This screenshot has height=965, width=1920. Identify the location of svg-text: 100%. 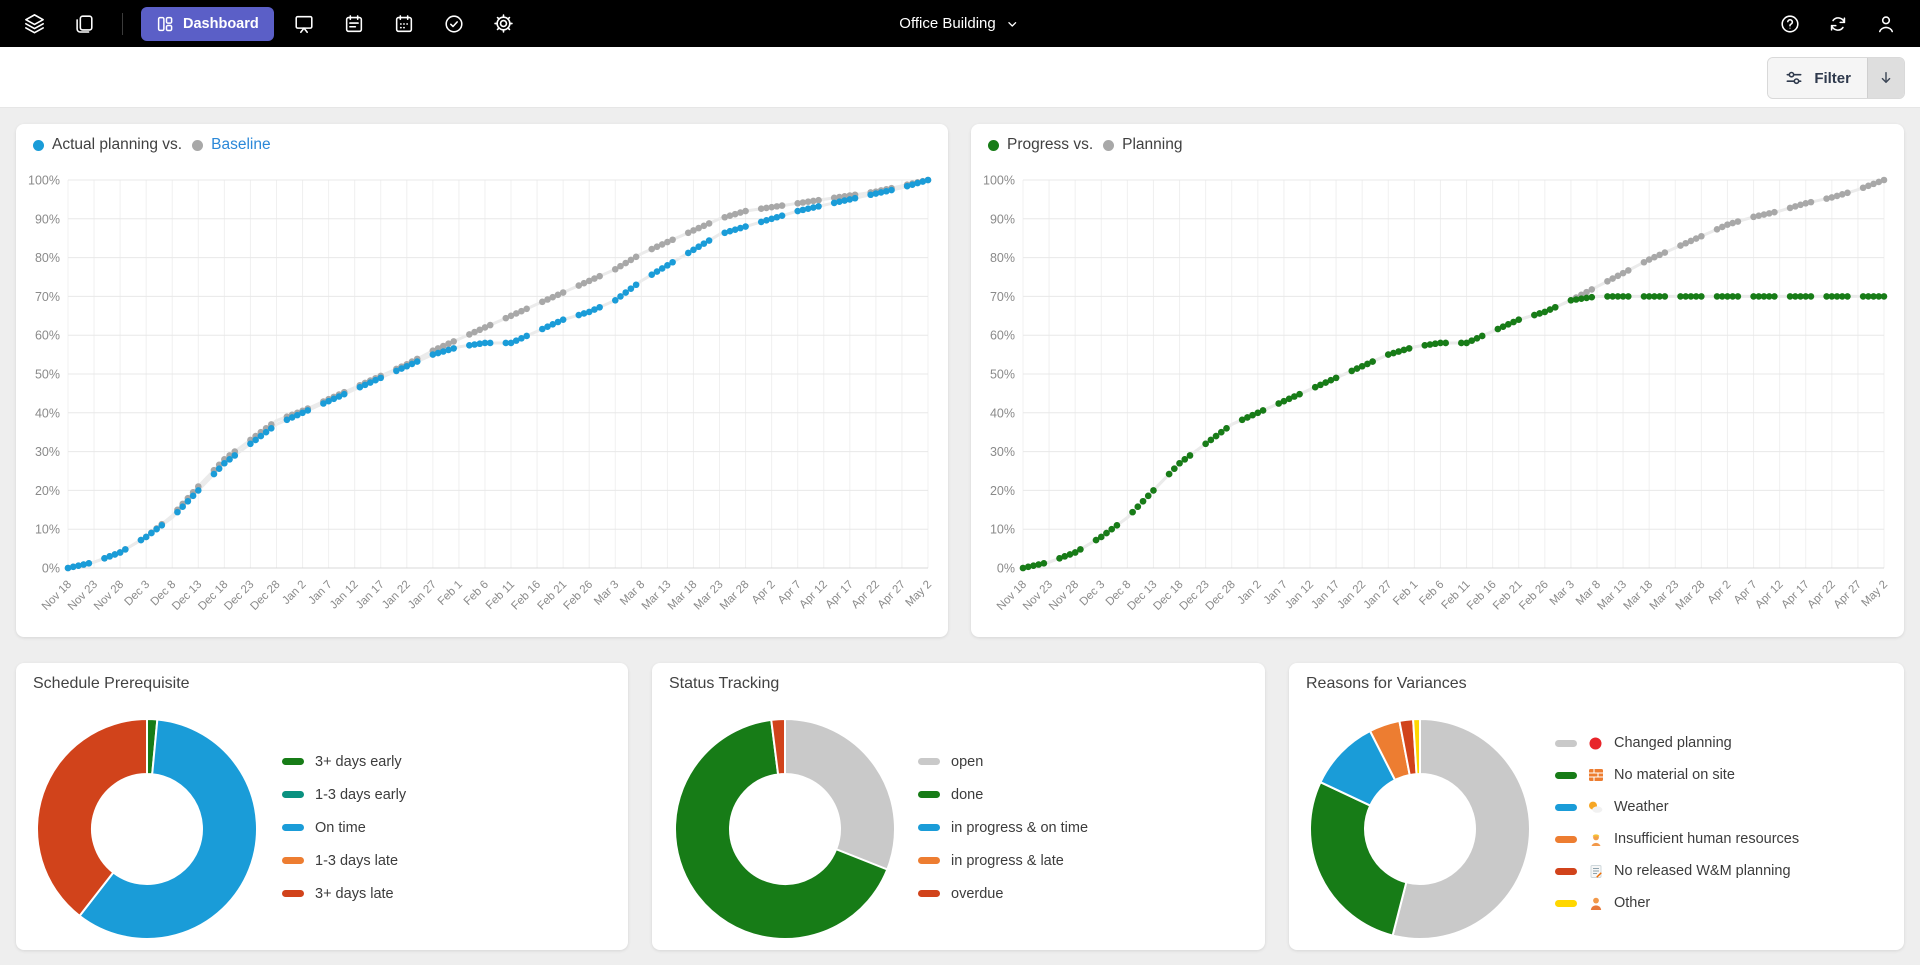
(44, 181).